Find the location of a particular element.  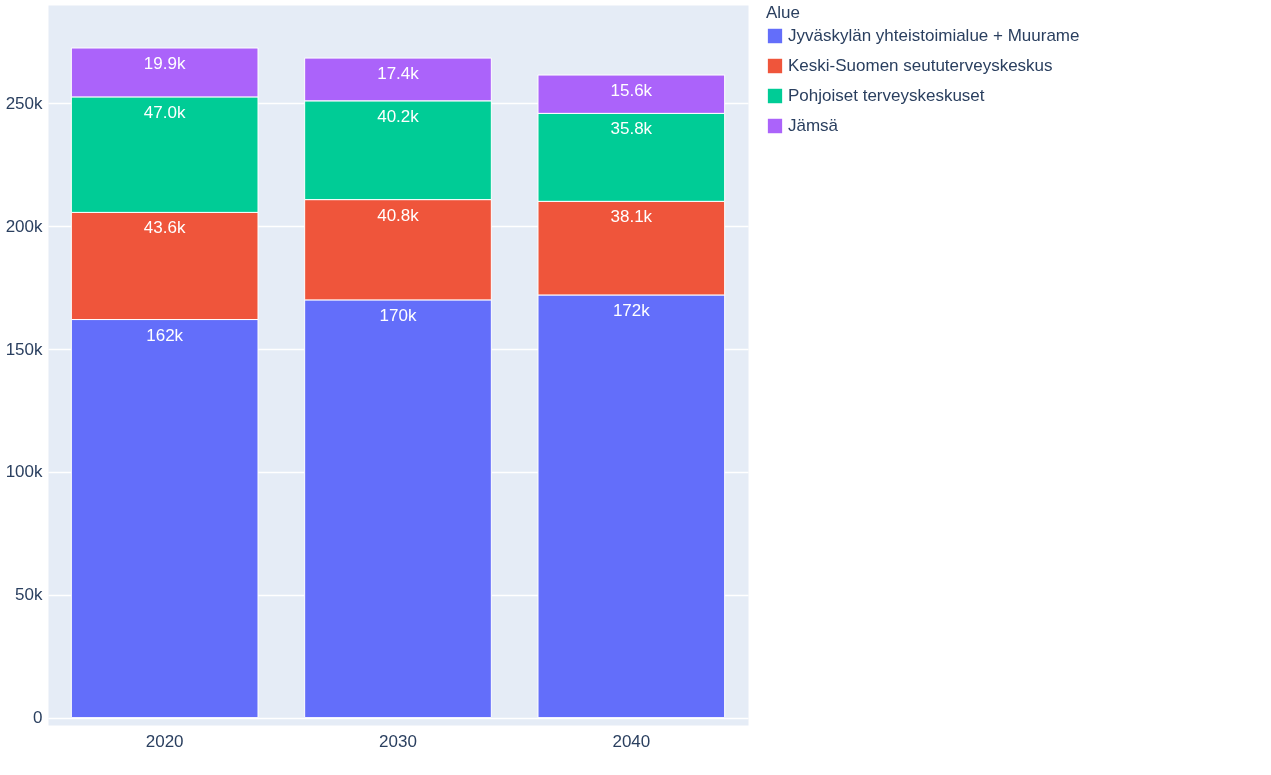

x-tick-label: 2030 is located at coordinates (398, 741).